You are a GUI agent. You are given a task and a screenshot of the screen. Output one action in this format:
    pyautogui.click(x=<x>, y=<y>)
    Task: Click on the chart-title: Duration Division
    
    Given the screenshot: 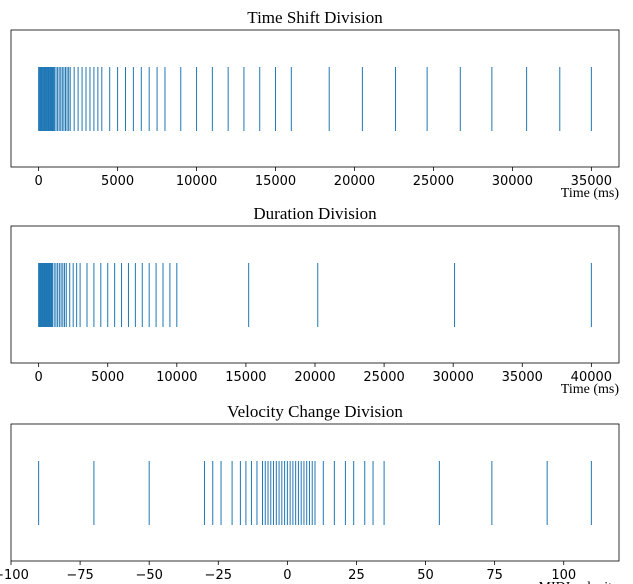 What is the action you would take?
    pyautogui.click(x=315, y=213)
    